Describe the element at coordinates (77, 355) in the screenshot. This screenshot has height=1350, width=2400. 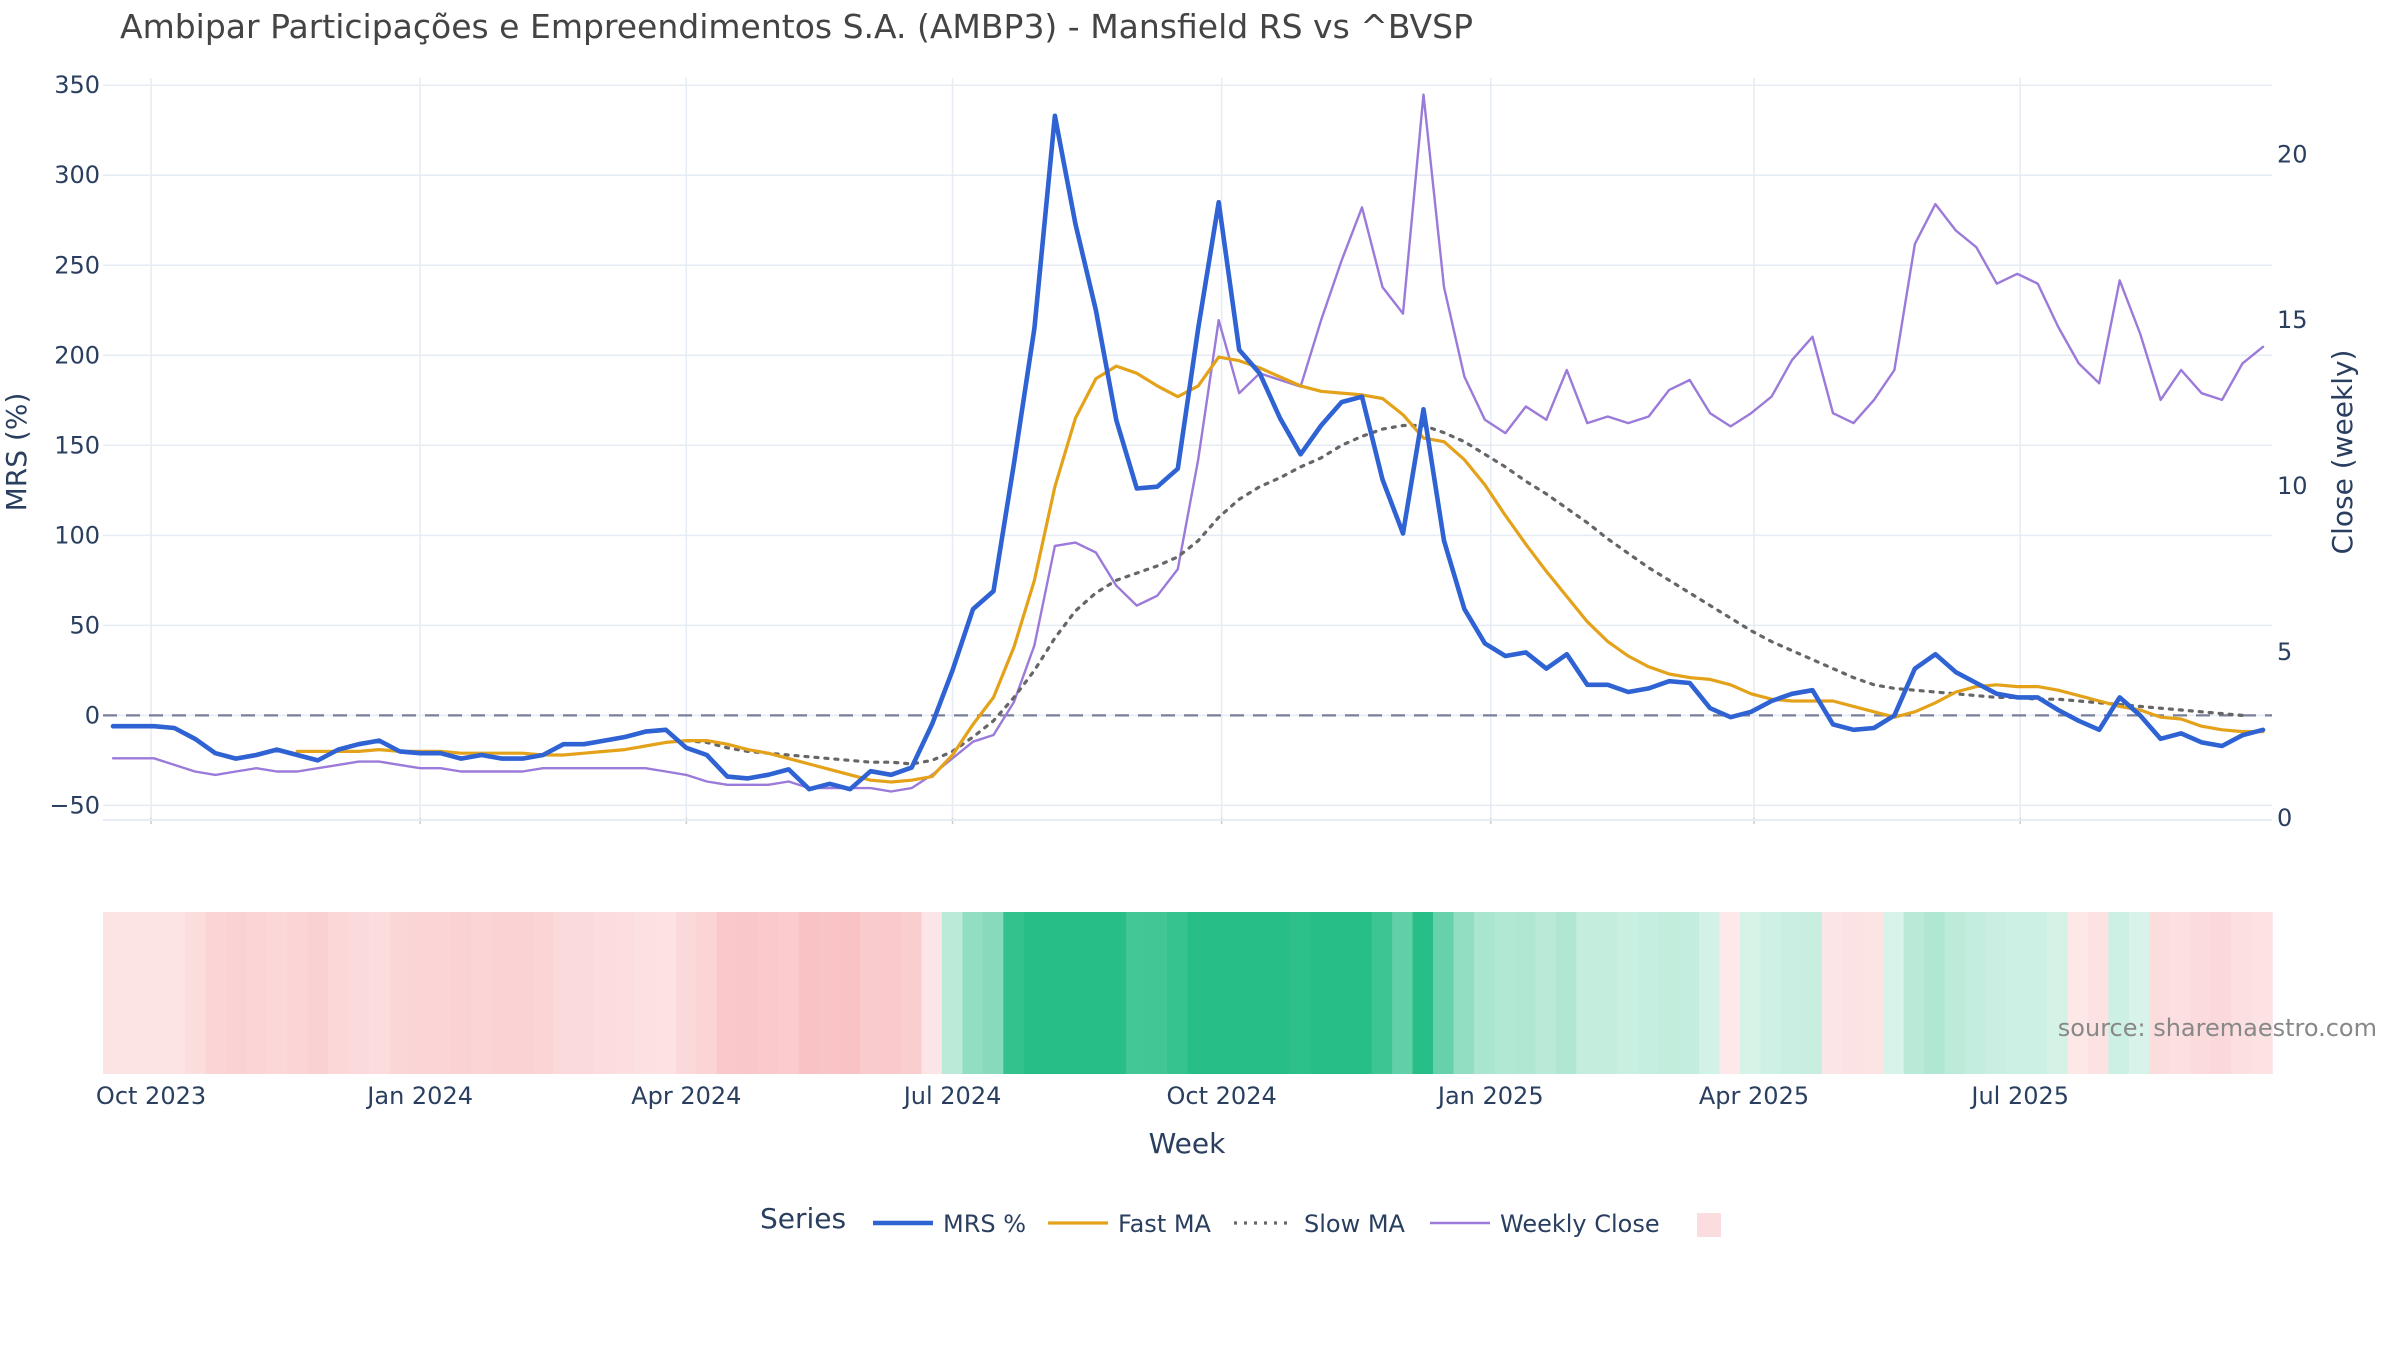
I see `y-tick-label: 200` at that location.